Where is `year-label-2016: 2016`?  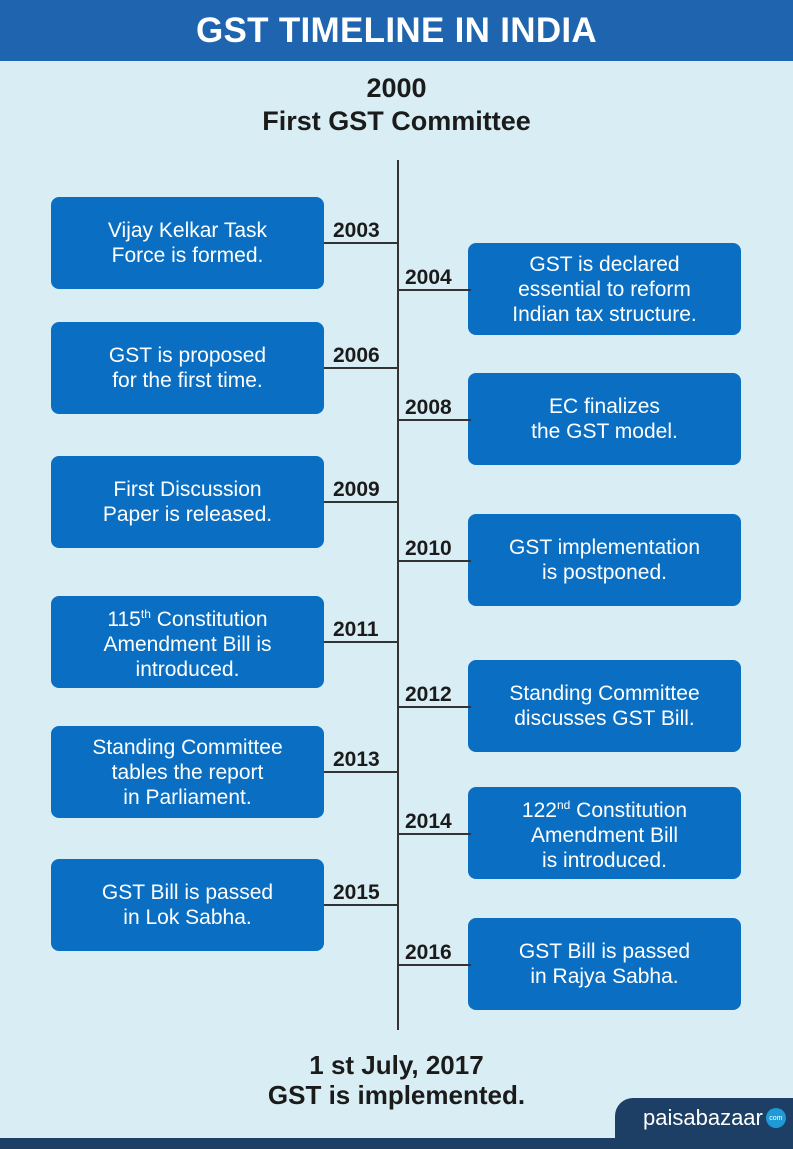
year-label-2016: 2016 is located at coordinates (428, 952).